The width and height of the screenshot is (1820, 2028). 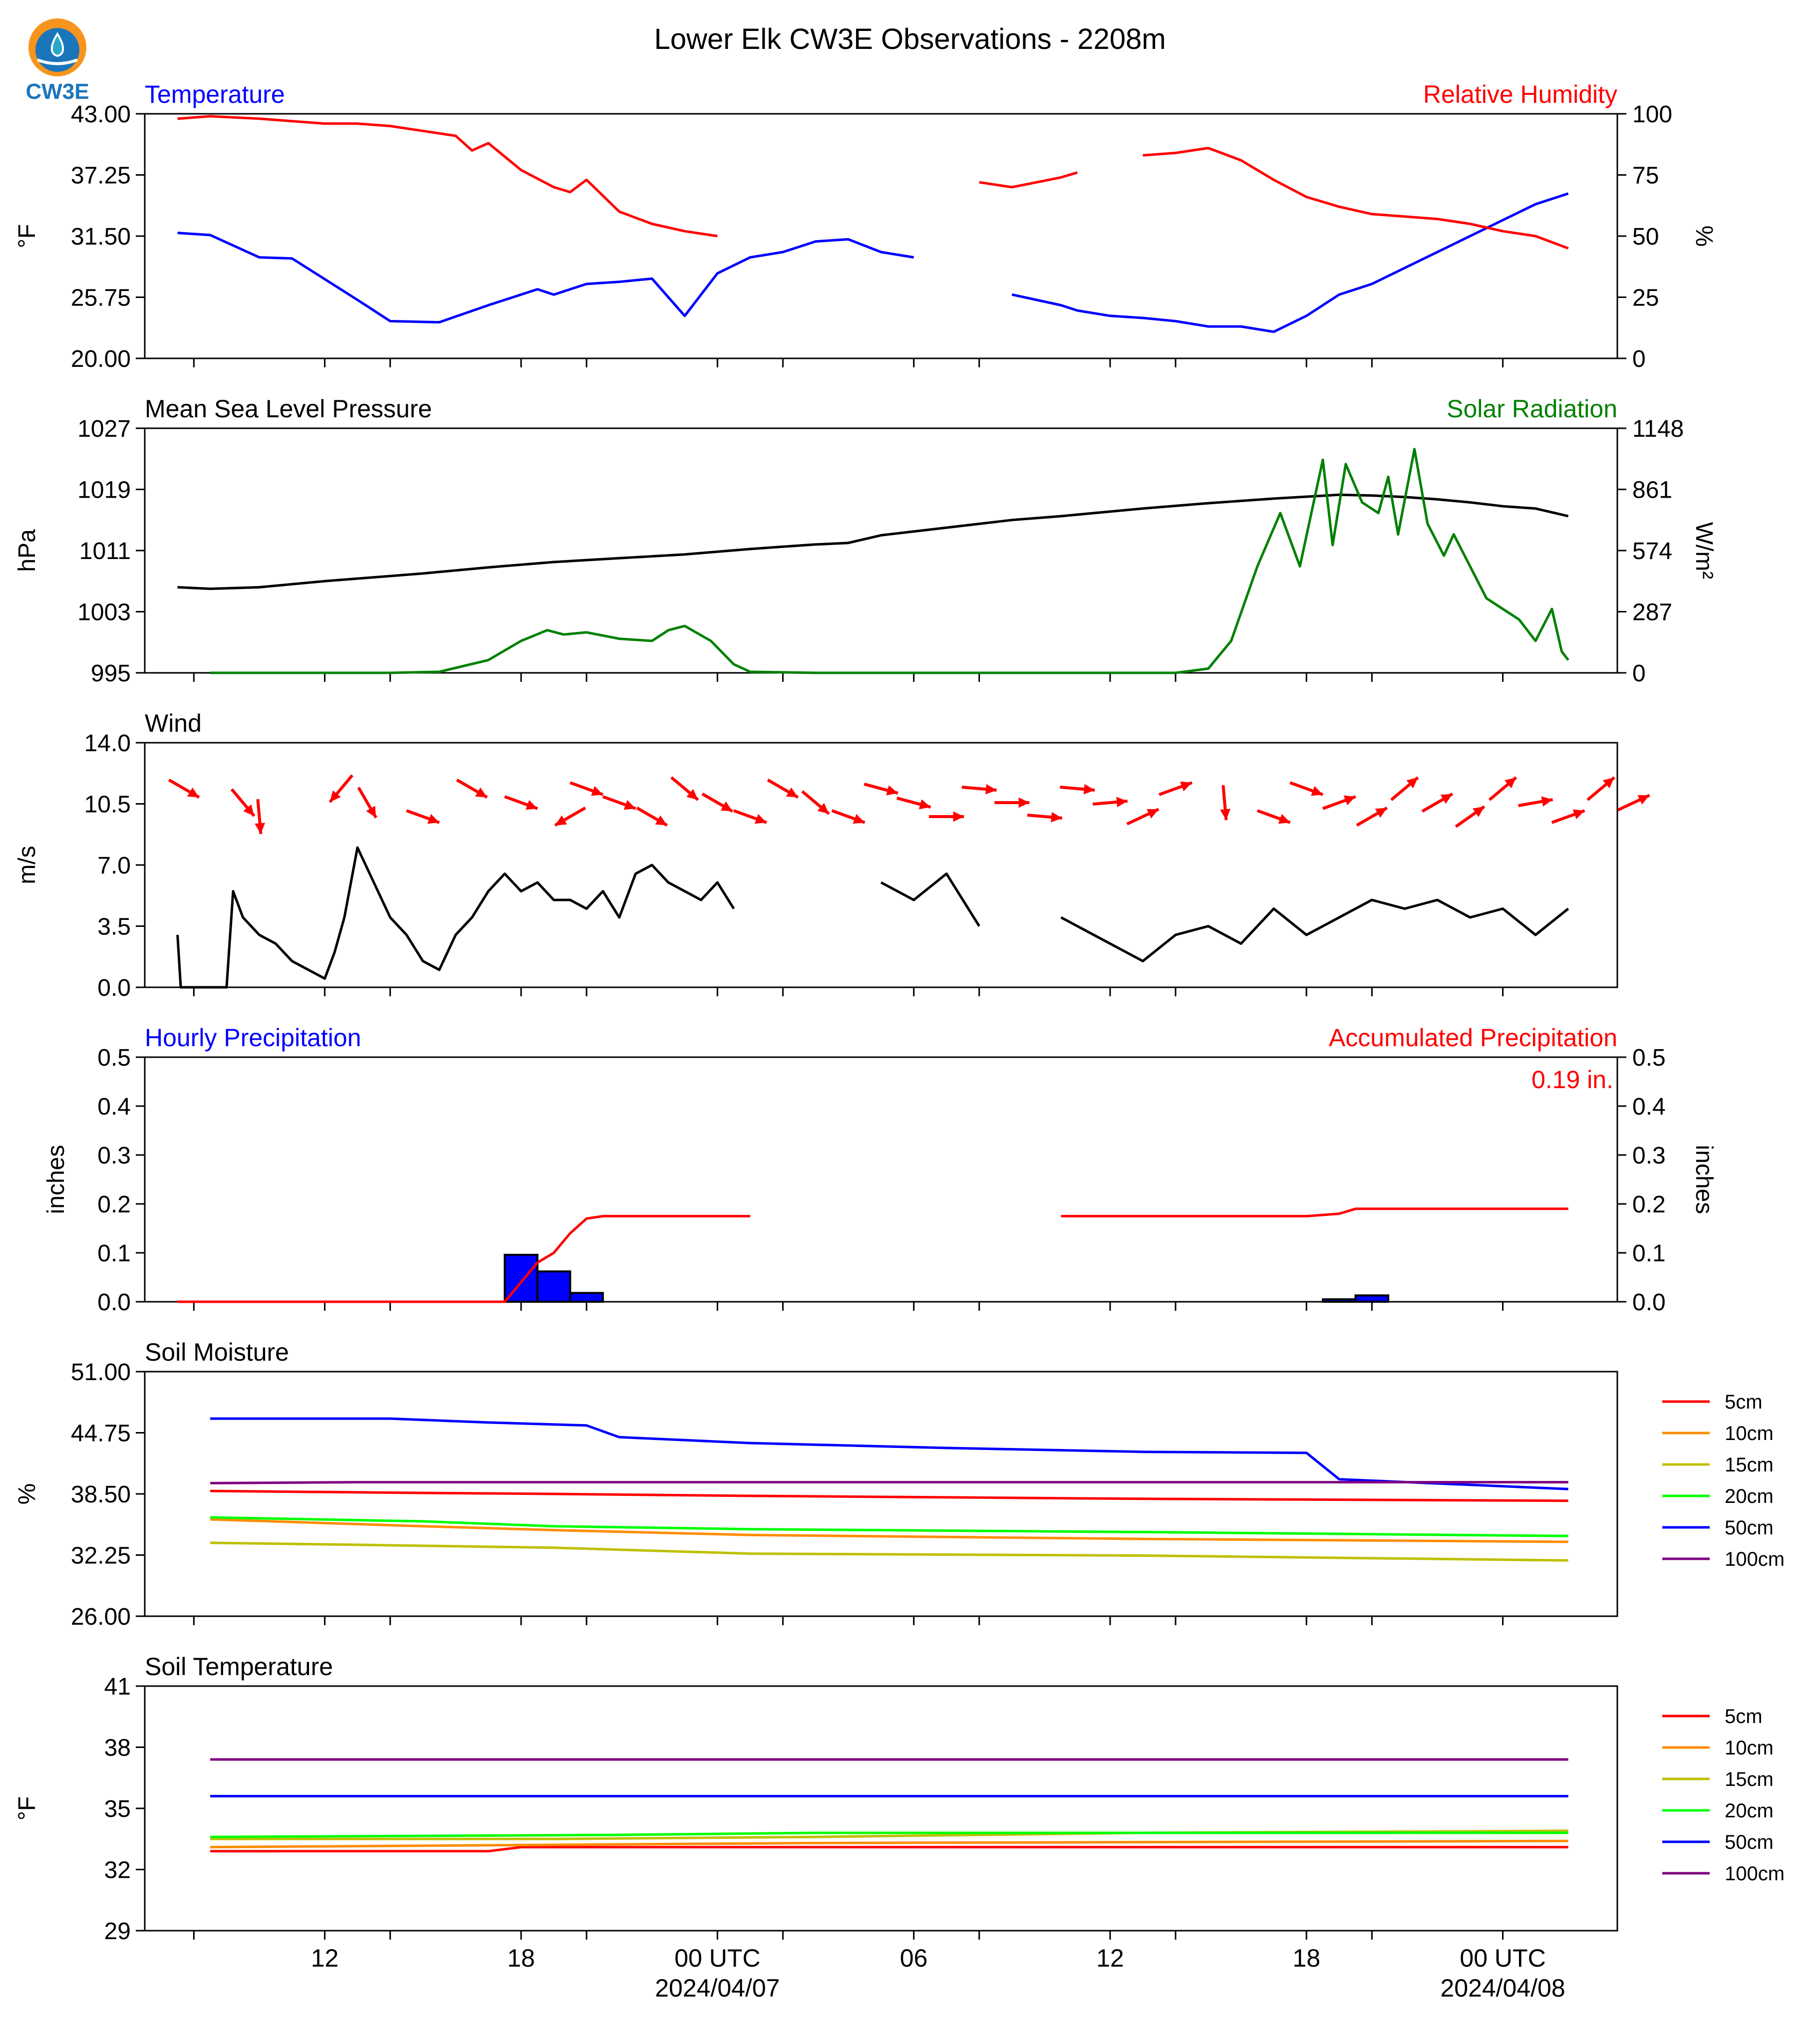 I want to click on legend-label: 20cm, so click(x=1749, y=1811).